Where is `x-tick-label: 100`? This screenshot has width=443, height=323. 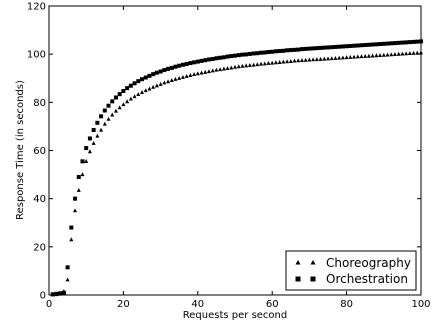
x-tick-label: 100 is located at coordinates (420, 304).